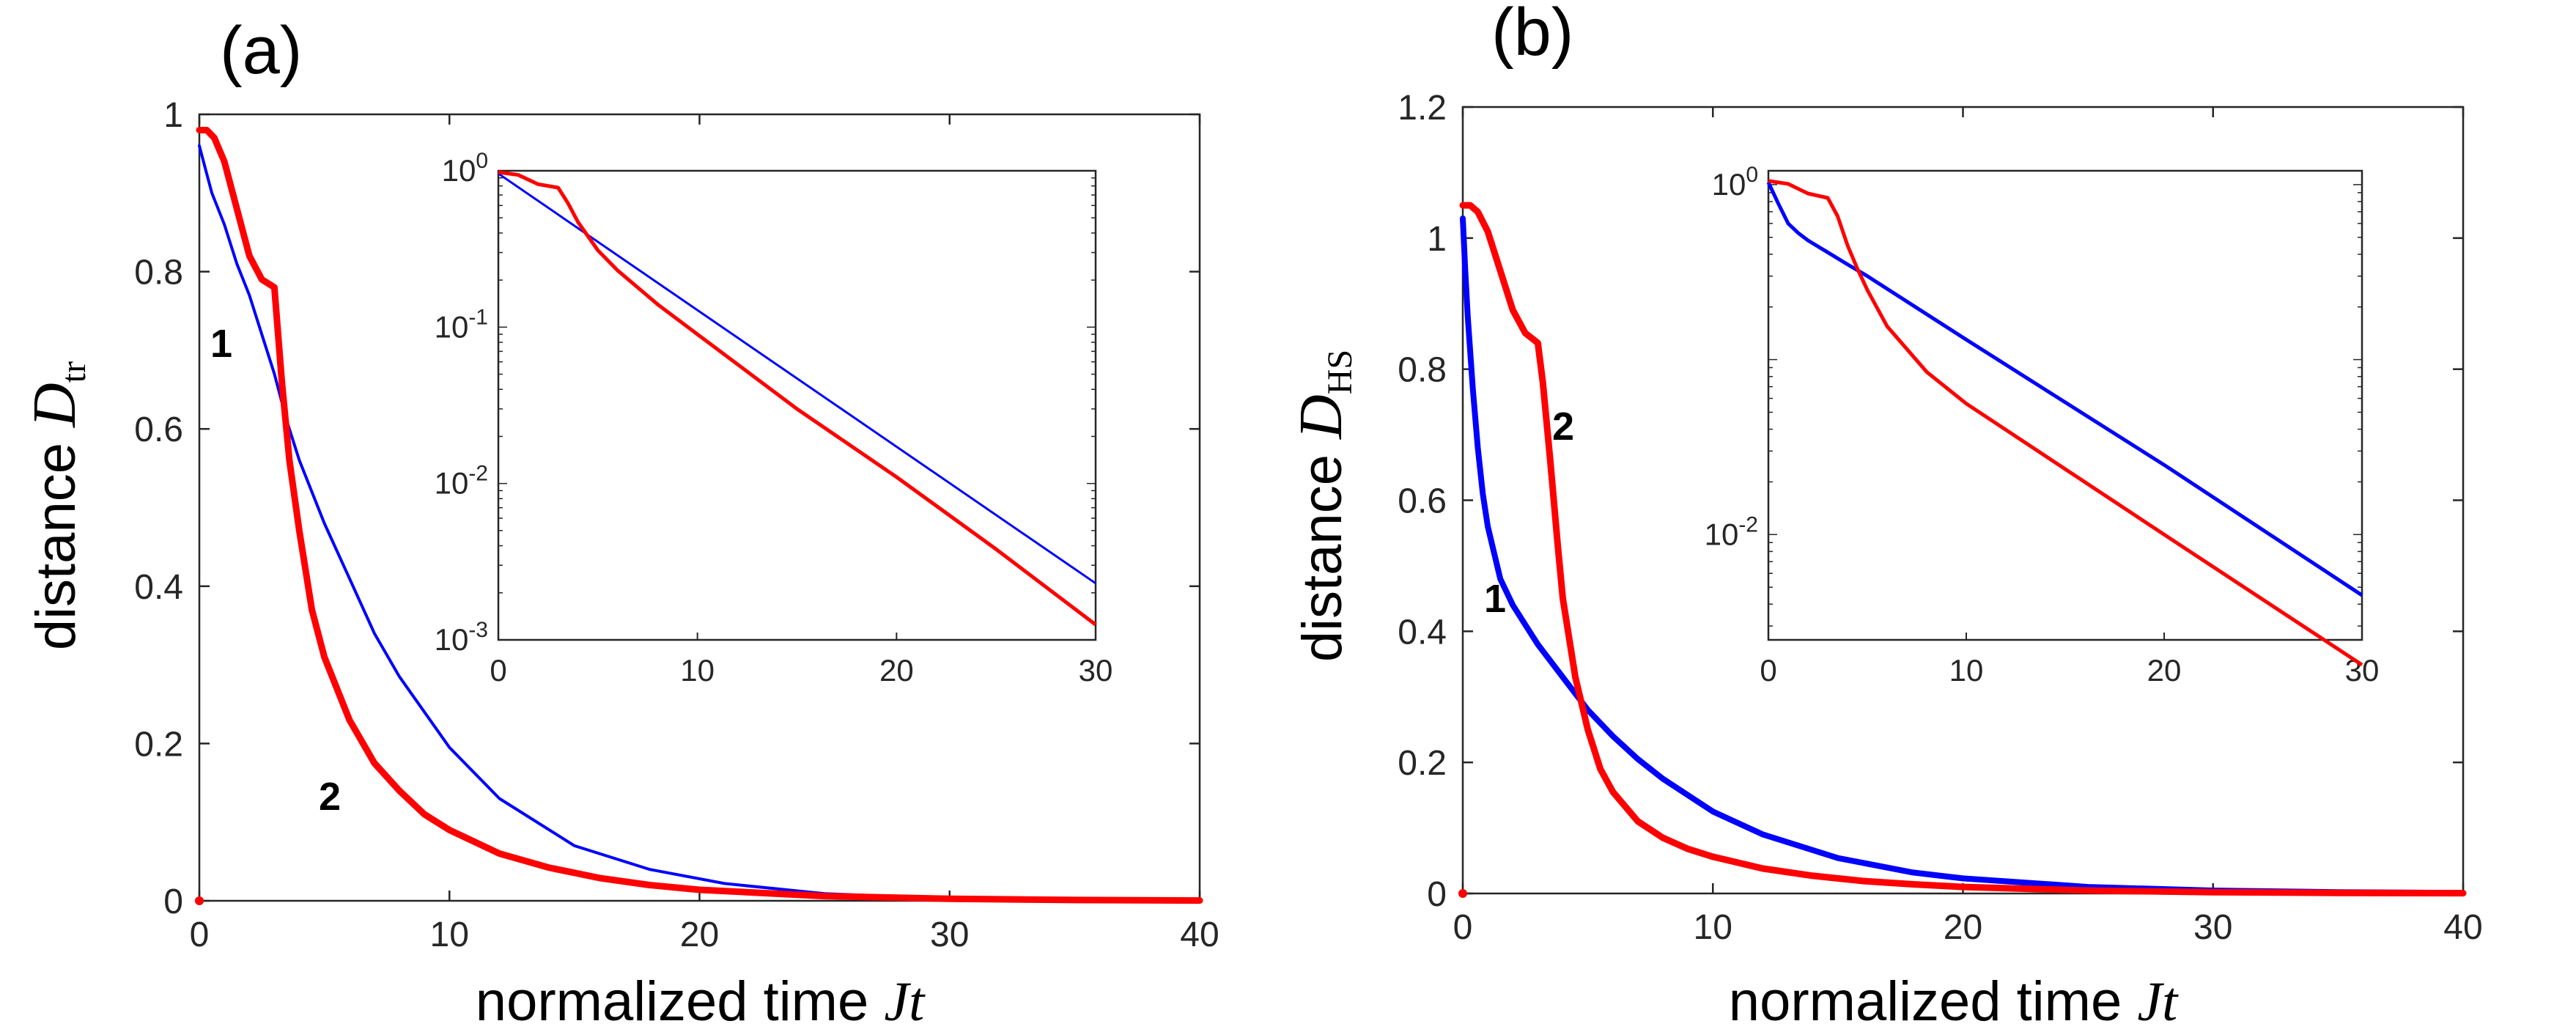 The height and width of the screenshot is (1032, 2576). Describe the element at coordinates (1462, 893) in the screenshot. I see `panel-b-origin-point` at that location.